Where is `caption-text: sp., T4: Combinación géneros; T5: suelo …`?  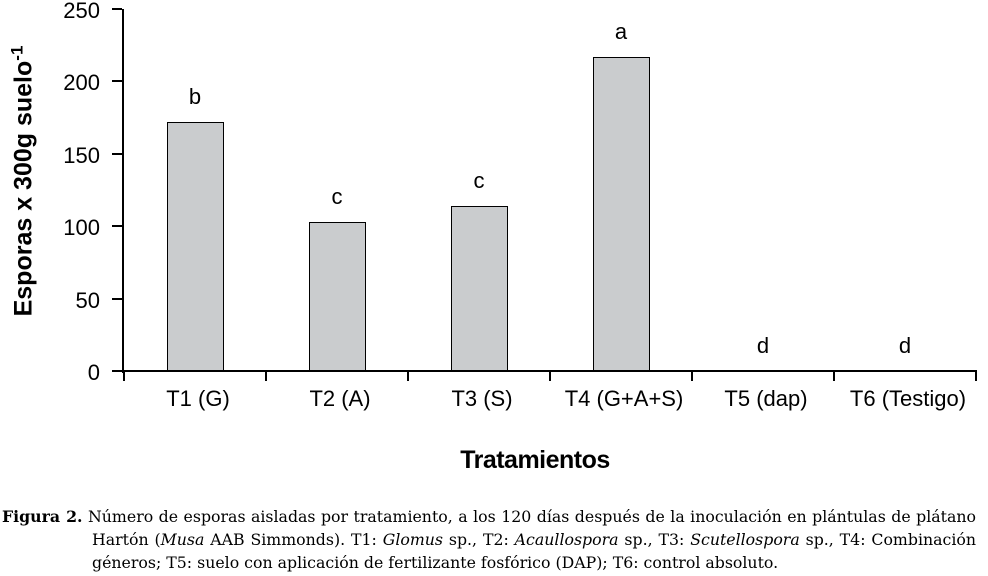 caption-text: sp., T4: Combinación géneros; T5: suelo … is located at coordinates (534, 551).